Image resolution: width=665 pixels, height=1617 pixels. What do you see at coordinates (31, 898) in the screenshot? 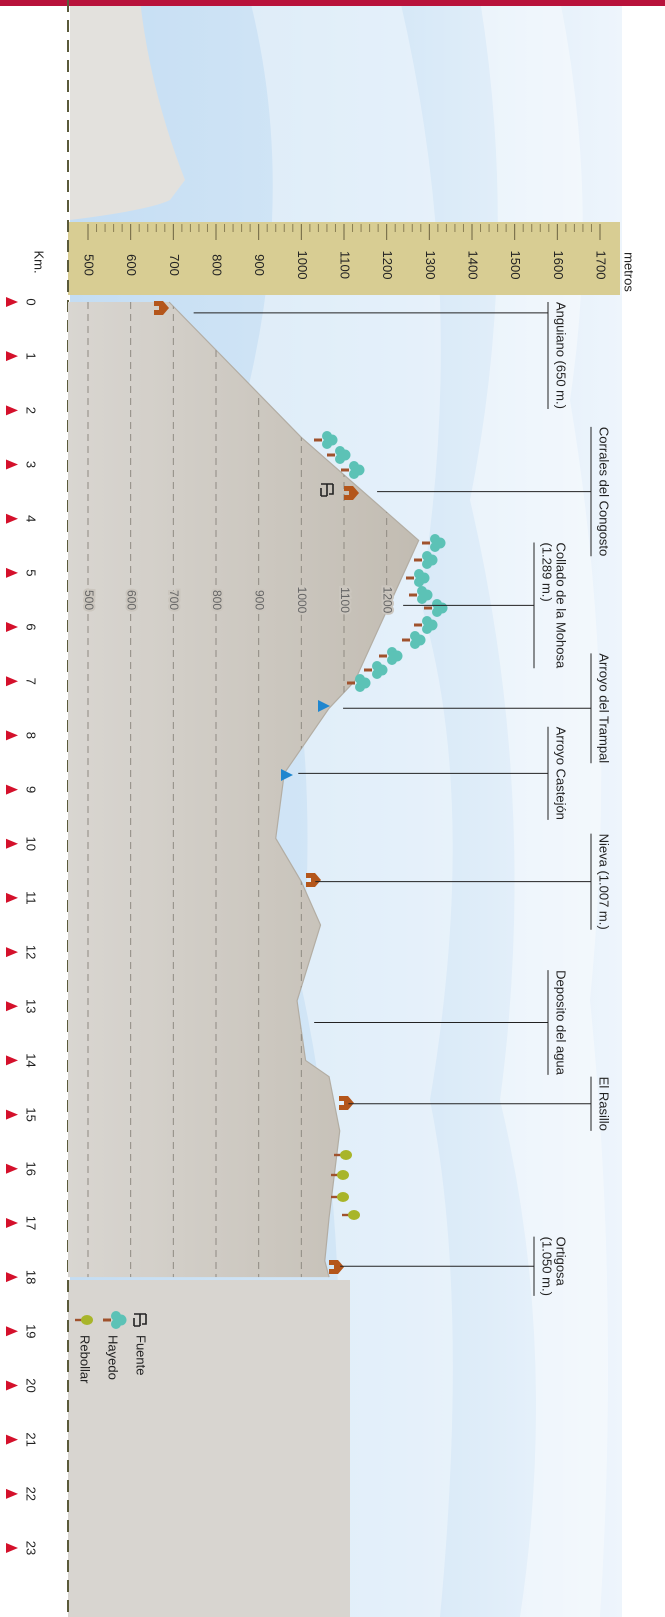
I see `x-tick-label: 11` at bounding box center [31, 898].